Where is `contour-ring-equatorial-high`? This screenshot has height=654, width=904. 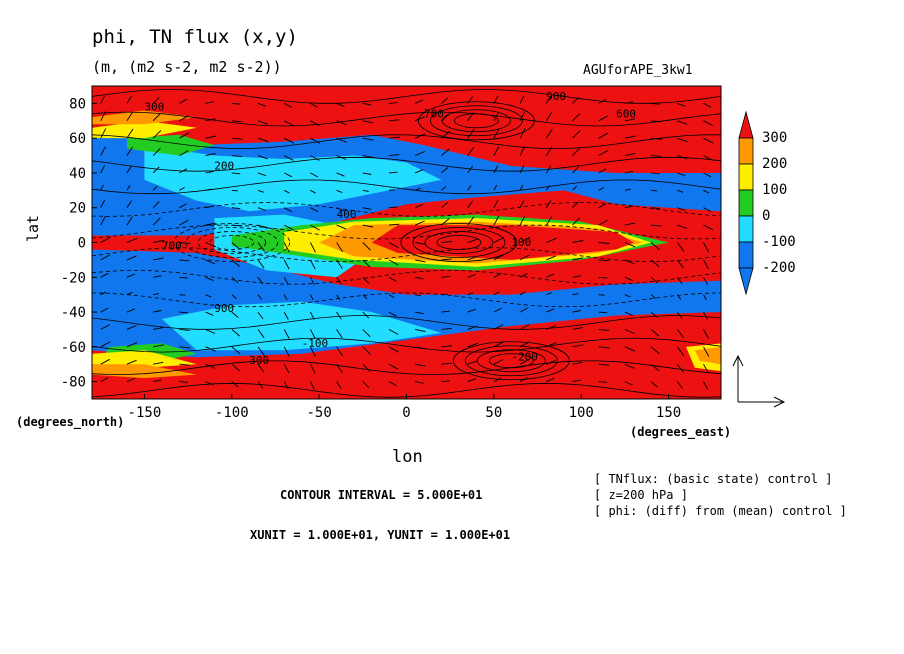 contour-ring-equatorial-high is located at coordinates (459, 242).